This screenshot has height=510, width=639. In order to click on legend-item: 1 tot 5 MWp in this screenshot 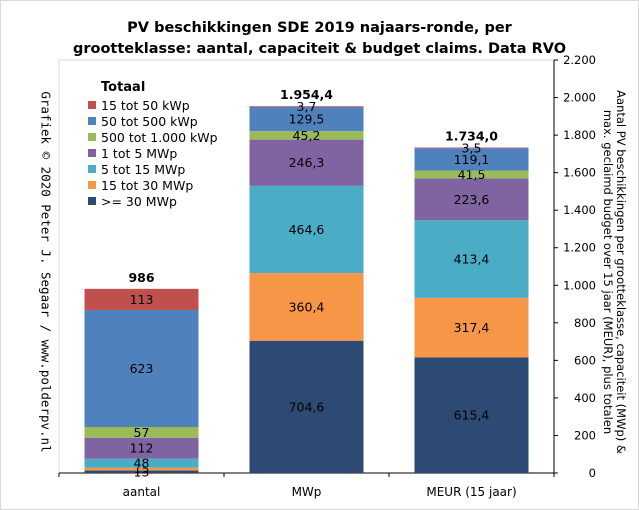, I will do `click(153, 153)`.